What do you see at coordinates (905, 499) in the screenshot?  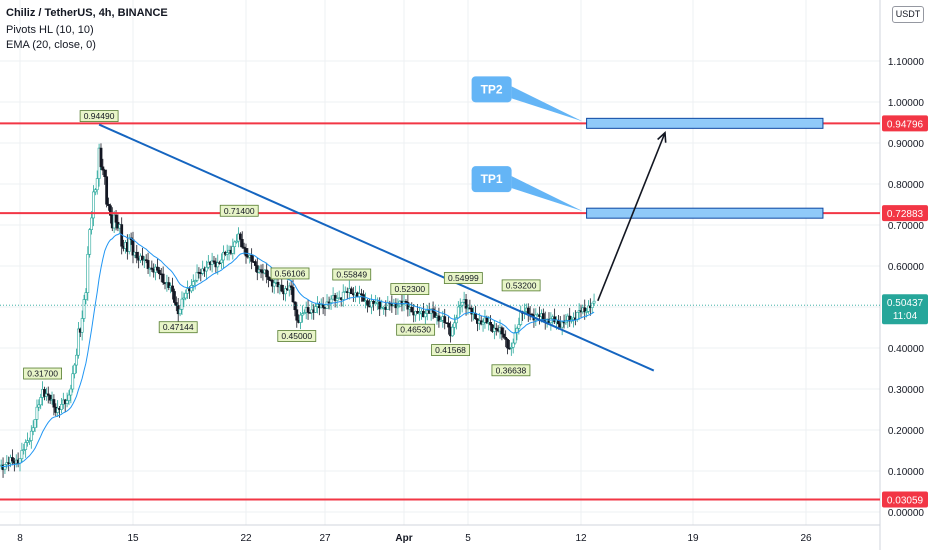 I see `price-line-badge` at bounding box center [905, 499].